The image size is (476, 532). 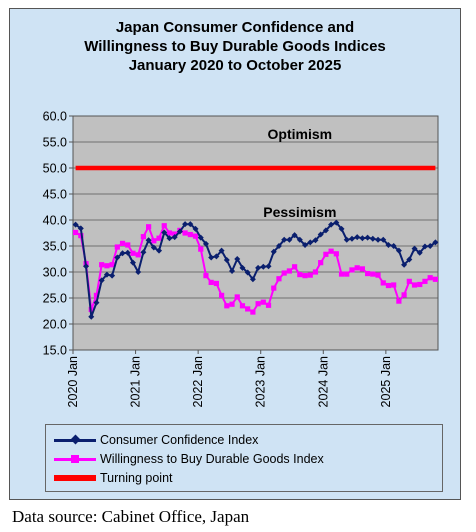 I want to click on legend-item-consumer-confidence: Consumer Confidence Index, so click(x=156, y=440).